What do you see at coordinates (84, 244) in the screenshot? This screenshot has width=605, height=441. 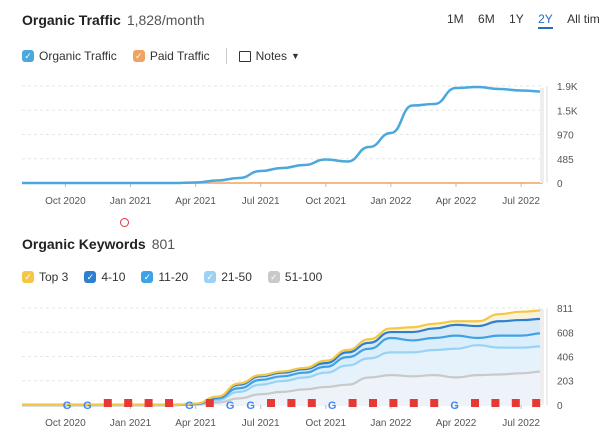 I see `keywords-title-label: Organic Keywords` at bounding box center [84, 244].